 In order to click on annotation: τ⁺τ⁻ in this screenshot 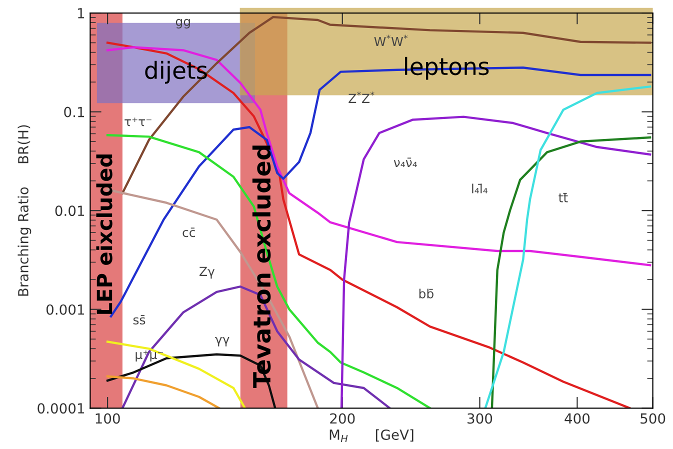, I will do `click(138, 122)`.